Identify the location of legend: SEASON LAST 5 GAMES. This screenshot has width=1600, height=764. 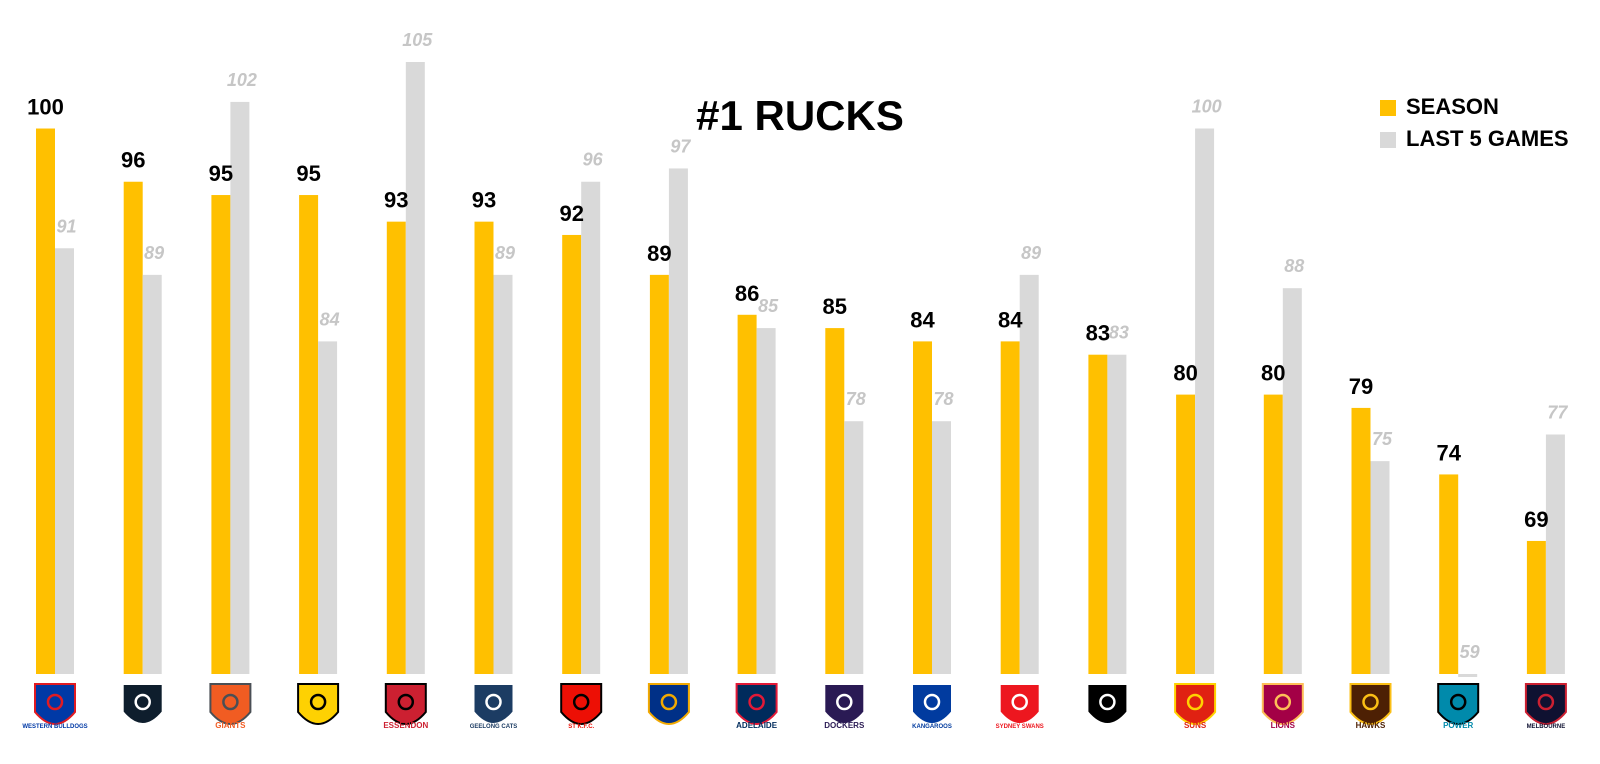
(1474, 122).